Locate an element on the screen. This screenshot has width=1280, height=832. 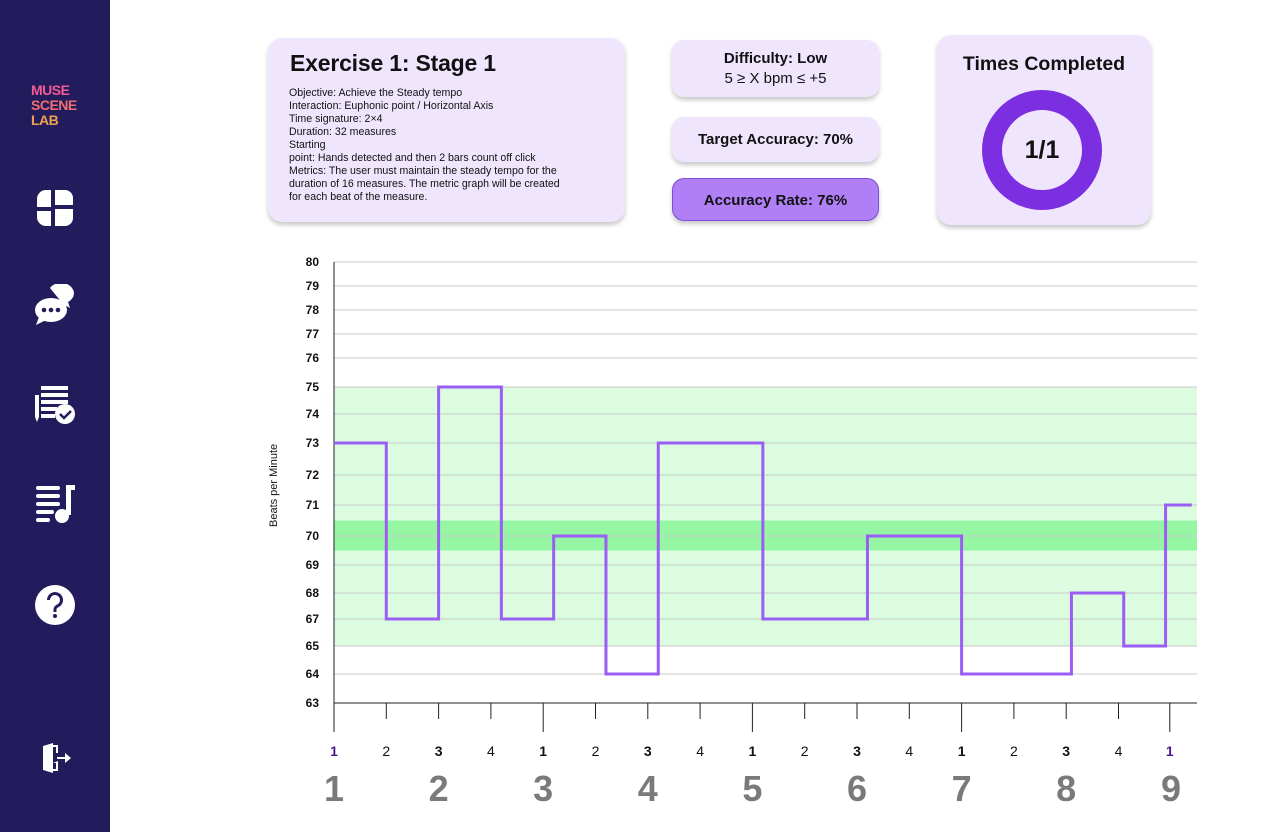
measure-label: 2 is located at coordinates (439, 788).